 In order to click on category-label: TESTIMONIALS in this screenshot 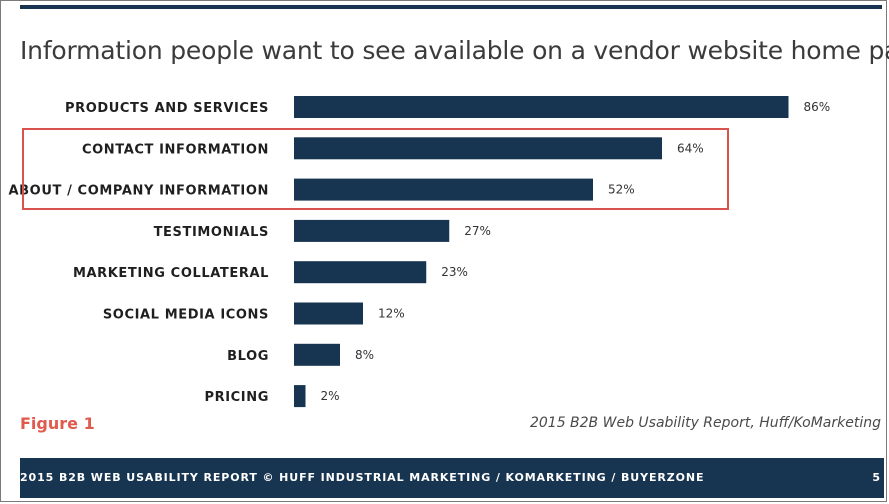, I will do `click(211, 232)`.